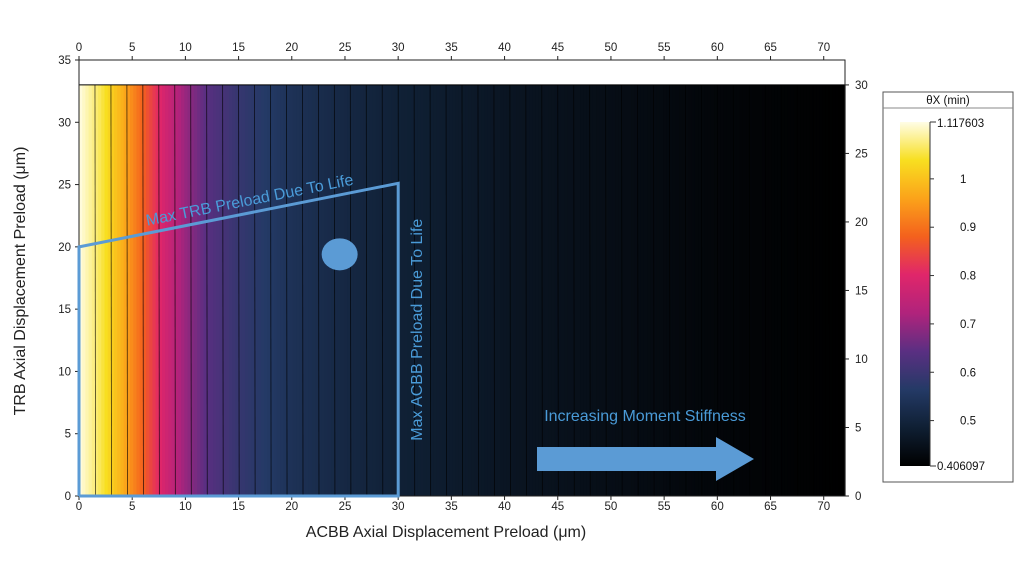  I want to click on y-right-tick-label: 25, so click(861, 154).